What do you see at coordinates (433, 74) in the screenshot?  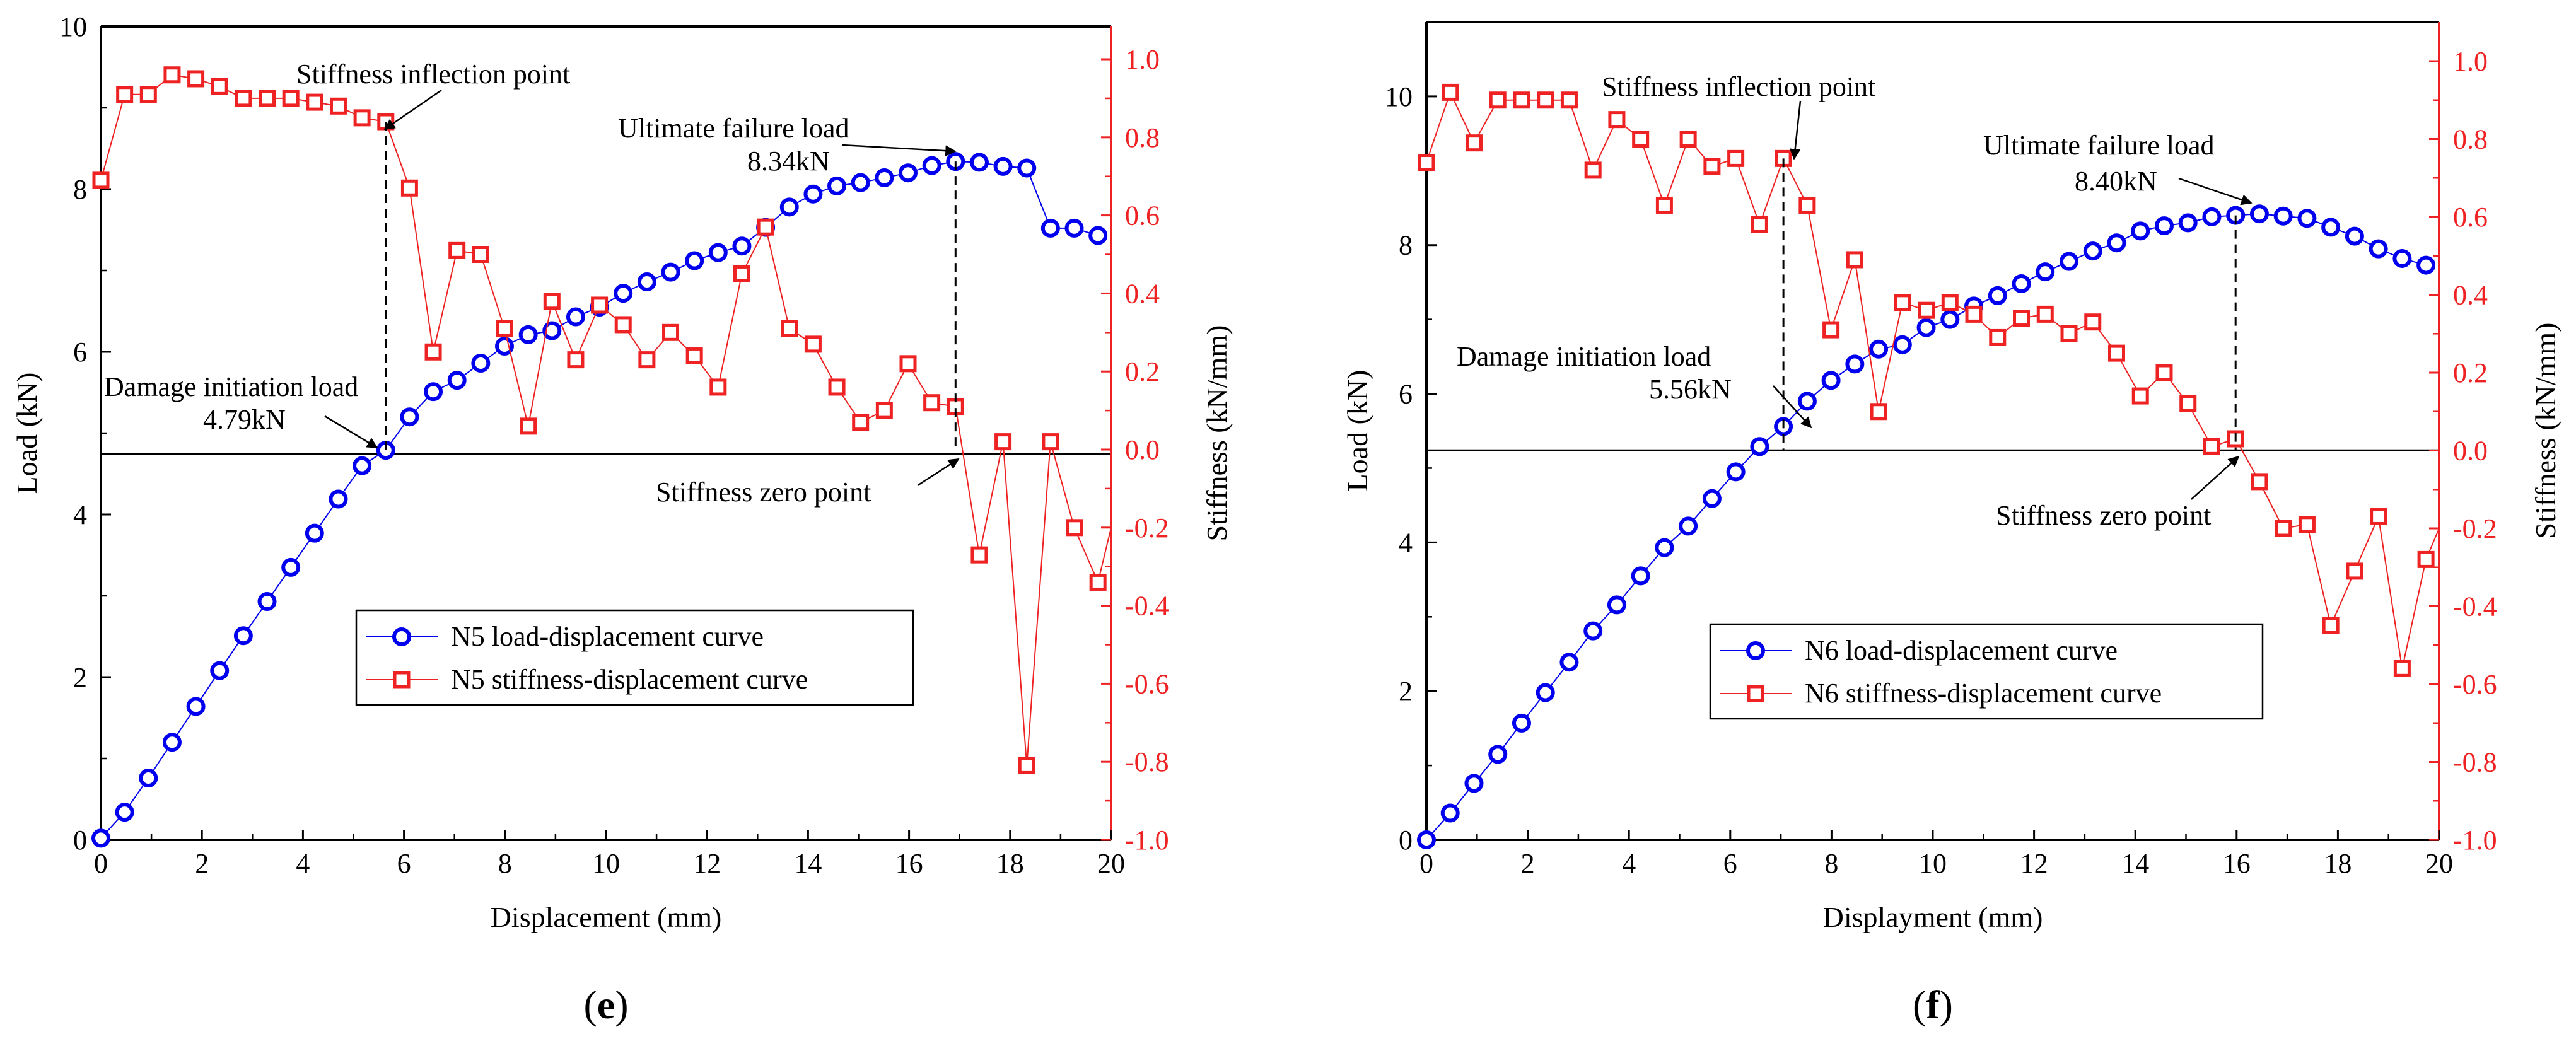 I see `inflection-label: Stiffness inflection point` at bounding box center [433, 74].